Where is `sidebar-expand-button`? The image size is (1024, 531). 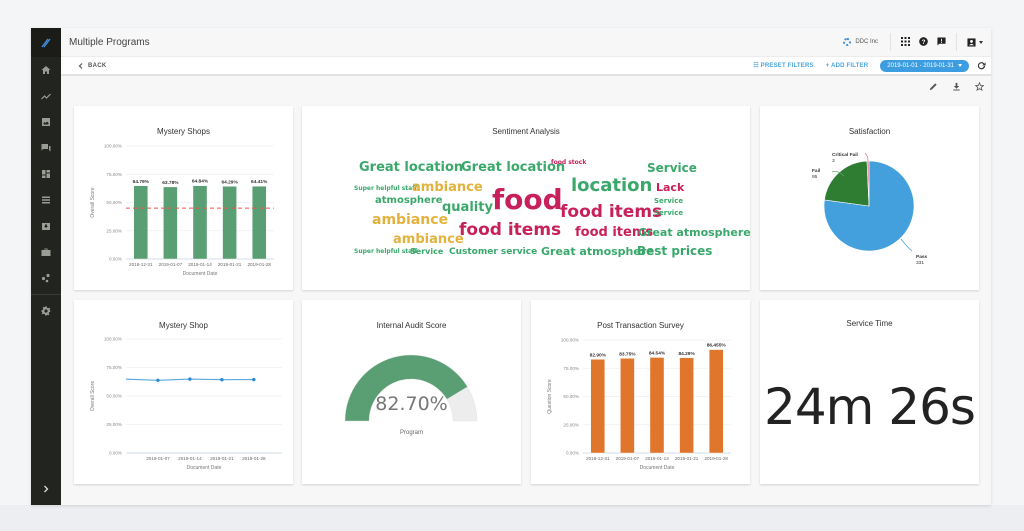
sidebar-expand-button is located at coordinates (46, 489).